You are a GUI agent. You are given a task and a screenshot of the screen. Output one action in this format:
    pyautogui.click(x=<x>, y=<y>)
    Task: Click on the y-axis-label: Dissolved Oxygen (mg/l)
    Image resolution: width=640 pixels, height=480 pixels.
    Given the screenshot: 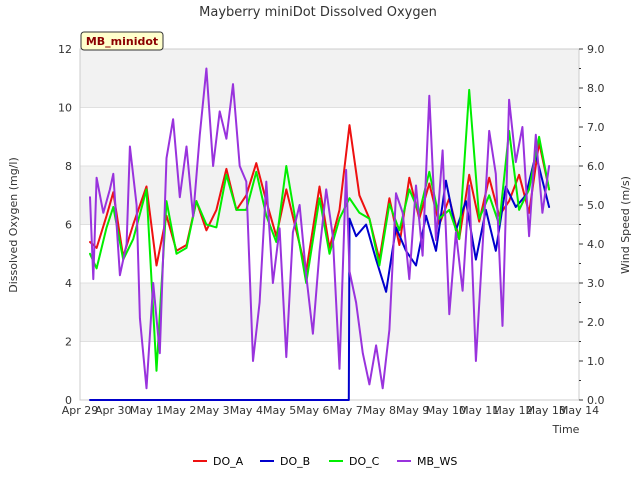 What is the action you would take?
    pyautogui.click(x=13, y=224)
    